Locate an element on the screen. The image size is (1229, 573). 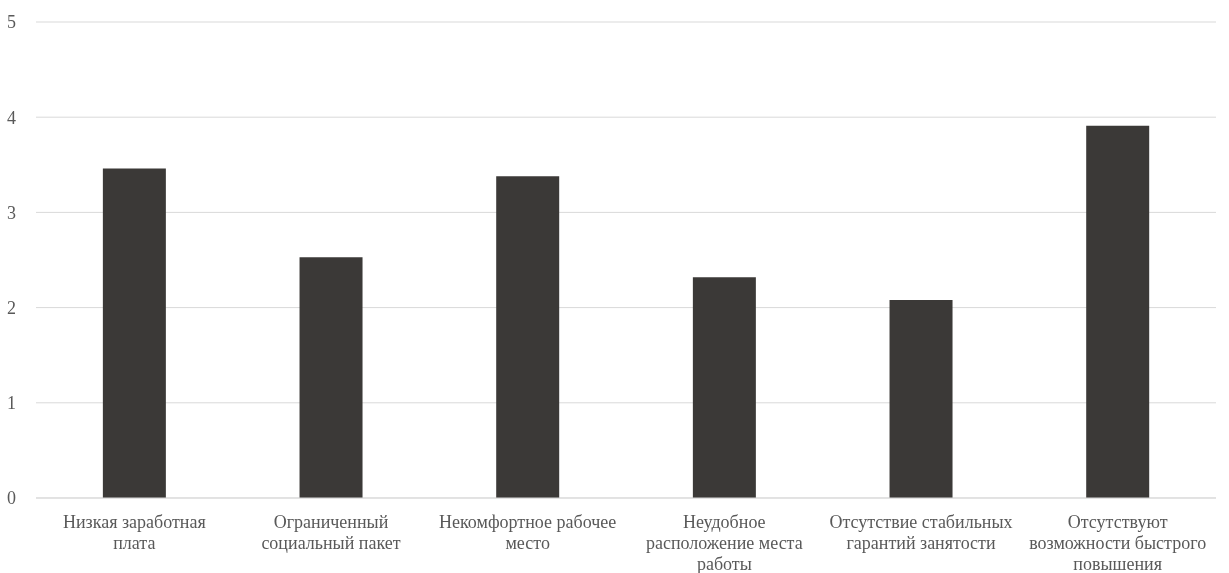
y-tick-label: 2 is located at coordinates (11, 307).